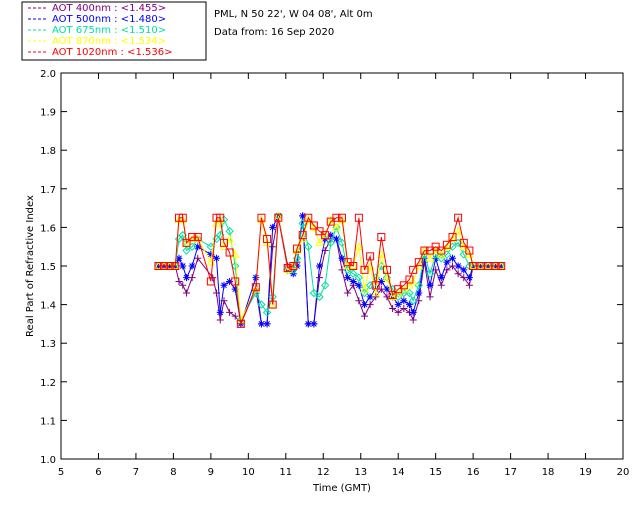  I want to click on x-tick-label: 11, so click(285, 472).